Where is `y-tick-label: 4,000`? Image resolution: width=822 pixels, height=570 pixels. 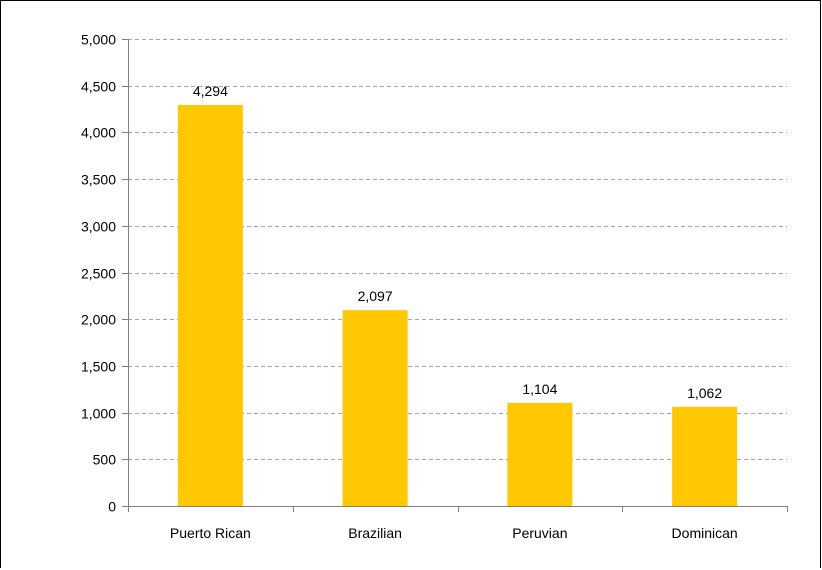
y-tick-label: 4,000 is located at coordinates (98, 133).